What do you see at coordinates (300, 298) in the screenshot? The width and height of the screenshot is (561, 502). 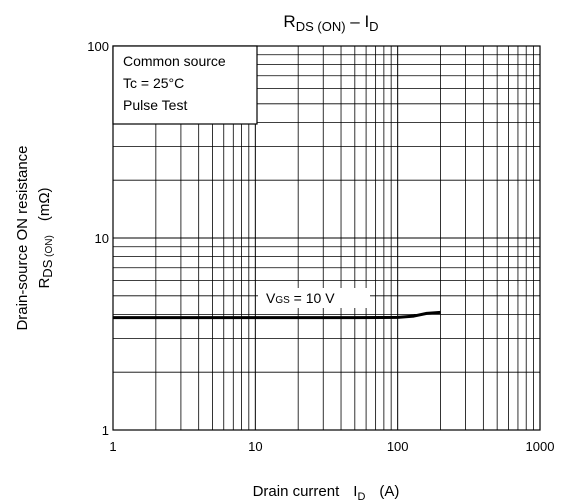 I see `annotation-label: VGS = 10 V` at bounding box center [300, 298].